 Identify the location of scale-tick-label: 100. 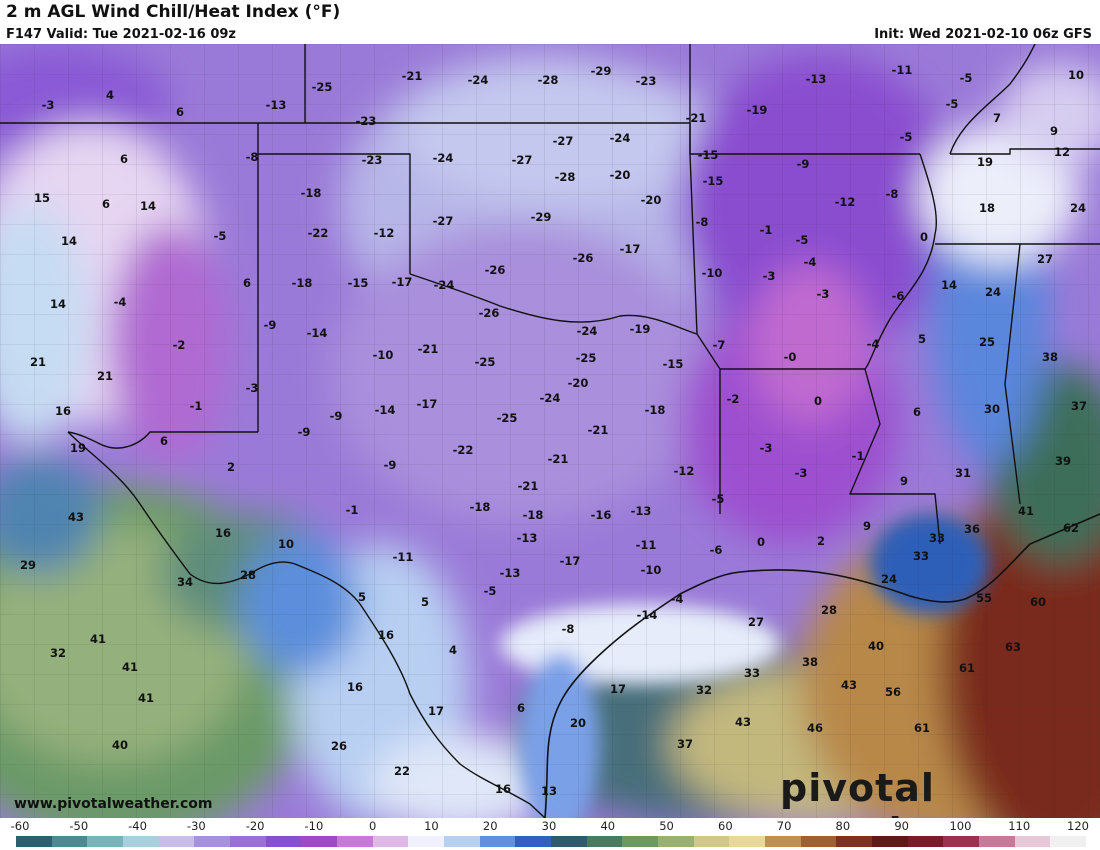
(960, 826).